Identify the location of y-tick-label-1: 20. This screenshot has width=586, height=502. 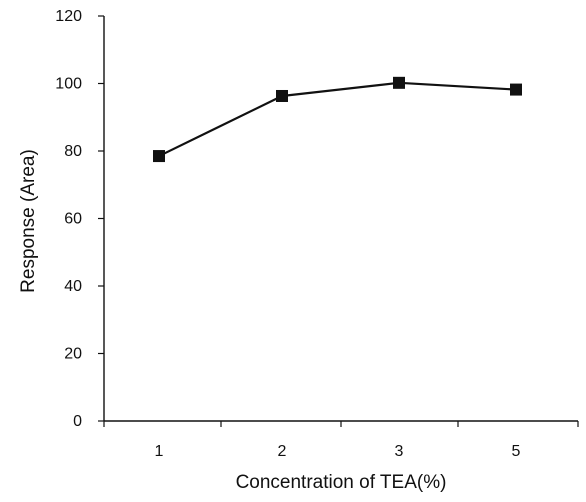
(73, 354).